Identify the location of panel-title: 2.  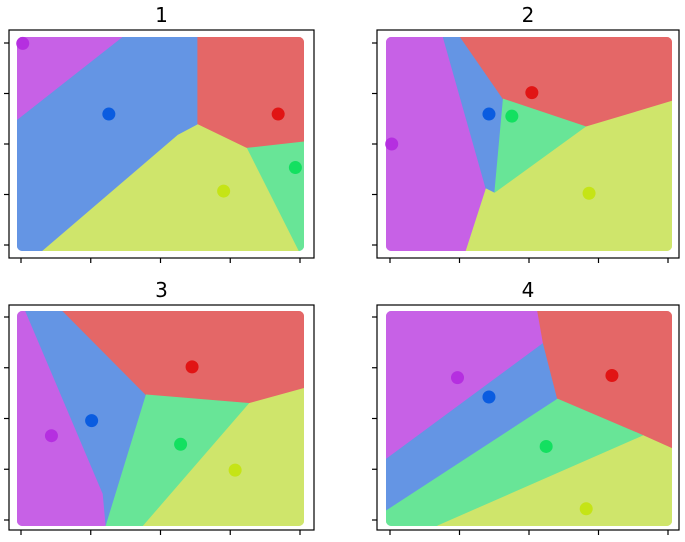
(528, 15).